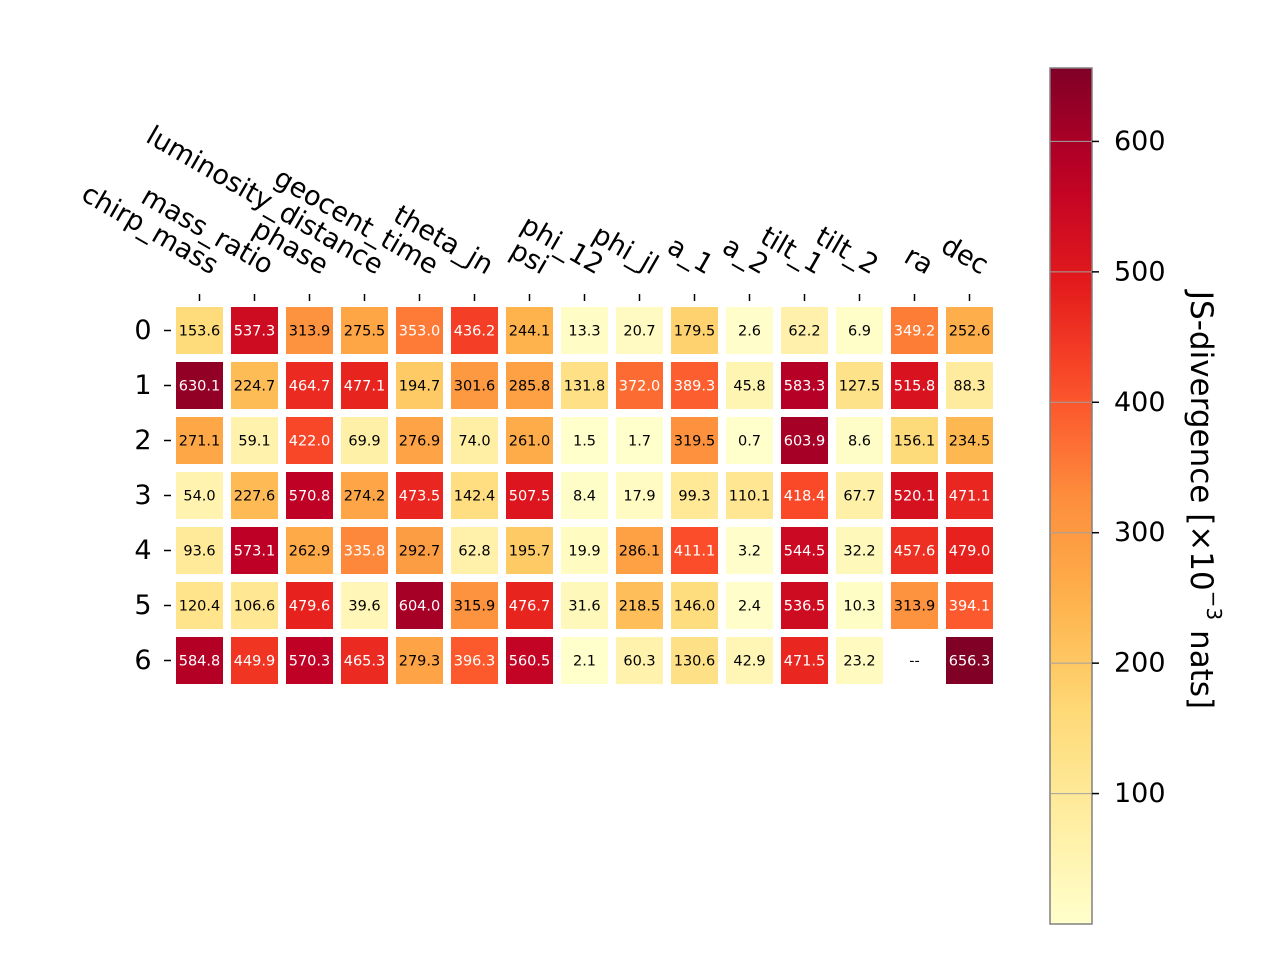 The height and width of the screenshot is (960, 1280). What do you see at coordinates (1202, 440) in the screenshot?
I see `colorbar-label-main: JS-divergence [×10` at bounding box center [1202, 440].